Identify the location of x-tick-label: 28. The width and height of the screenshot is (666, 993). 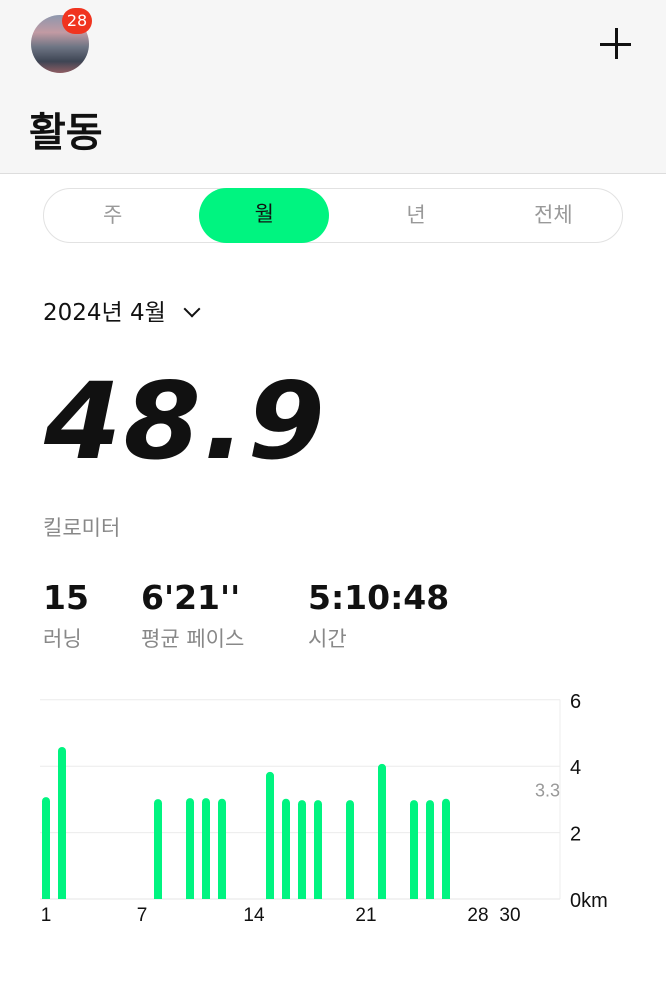
(477, 915).